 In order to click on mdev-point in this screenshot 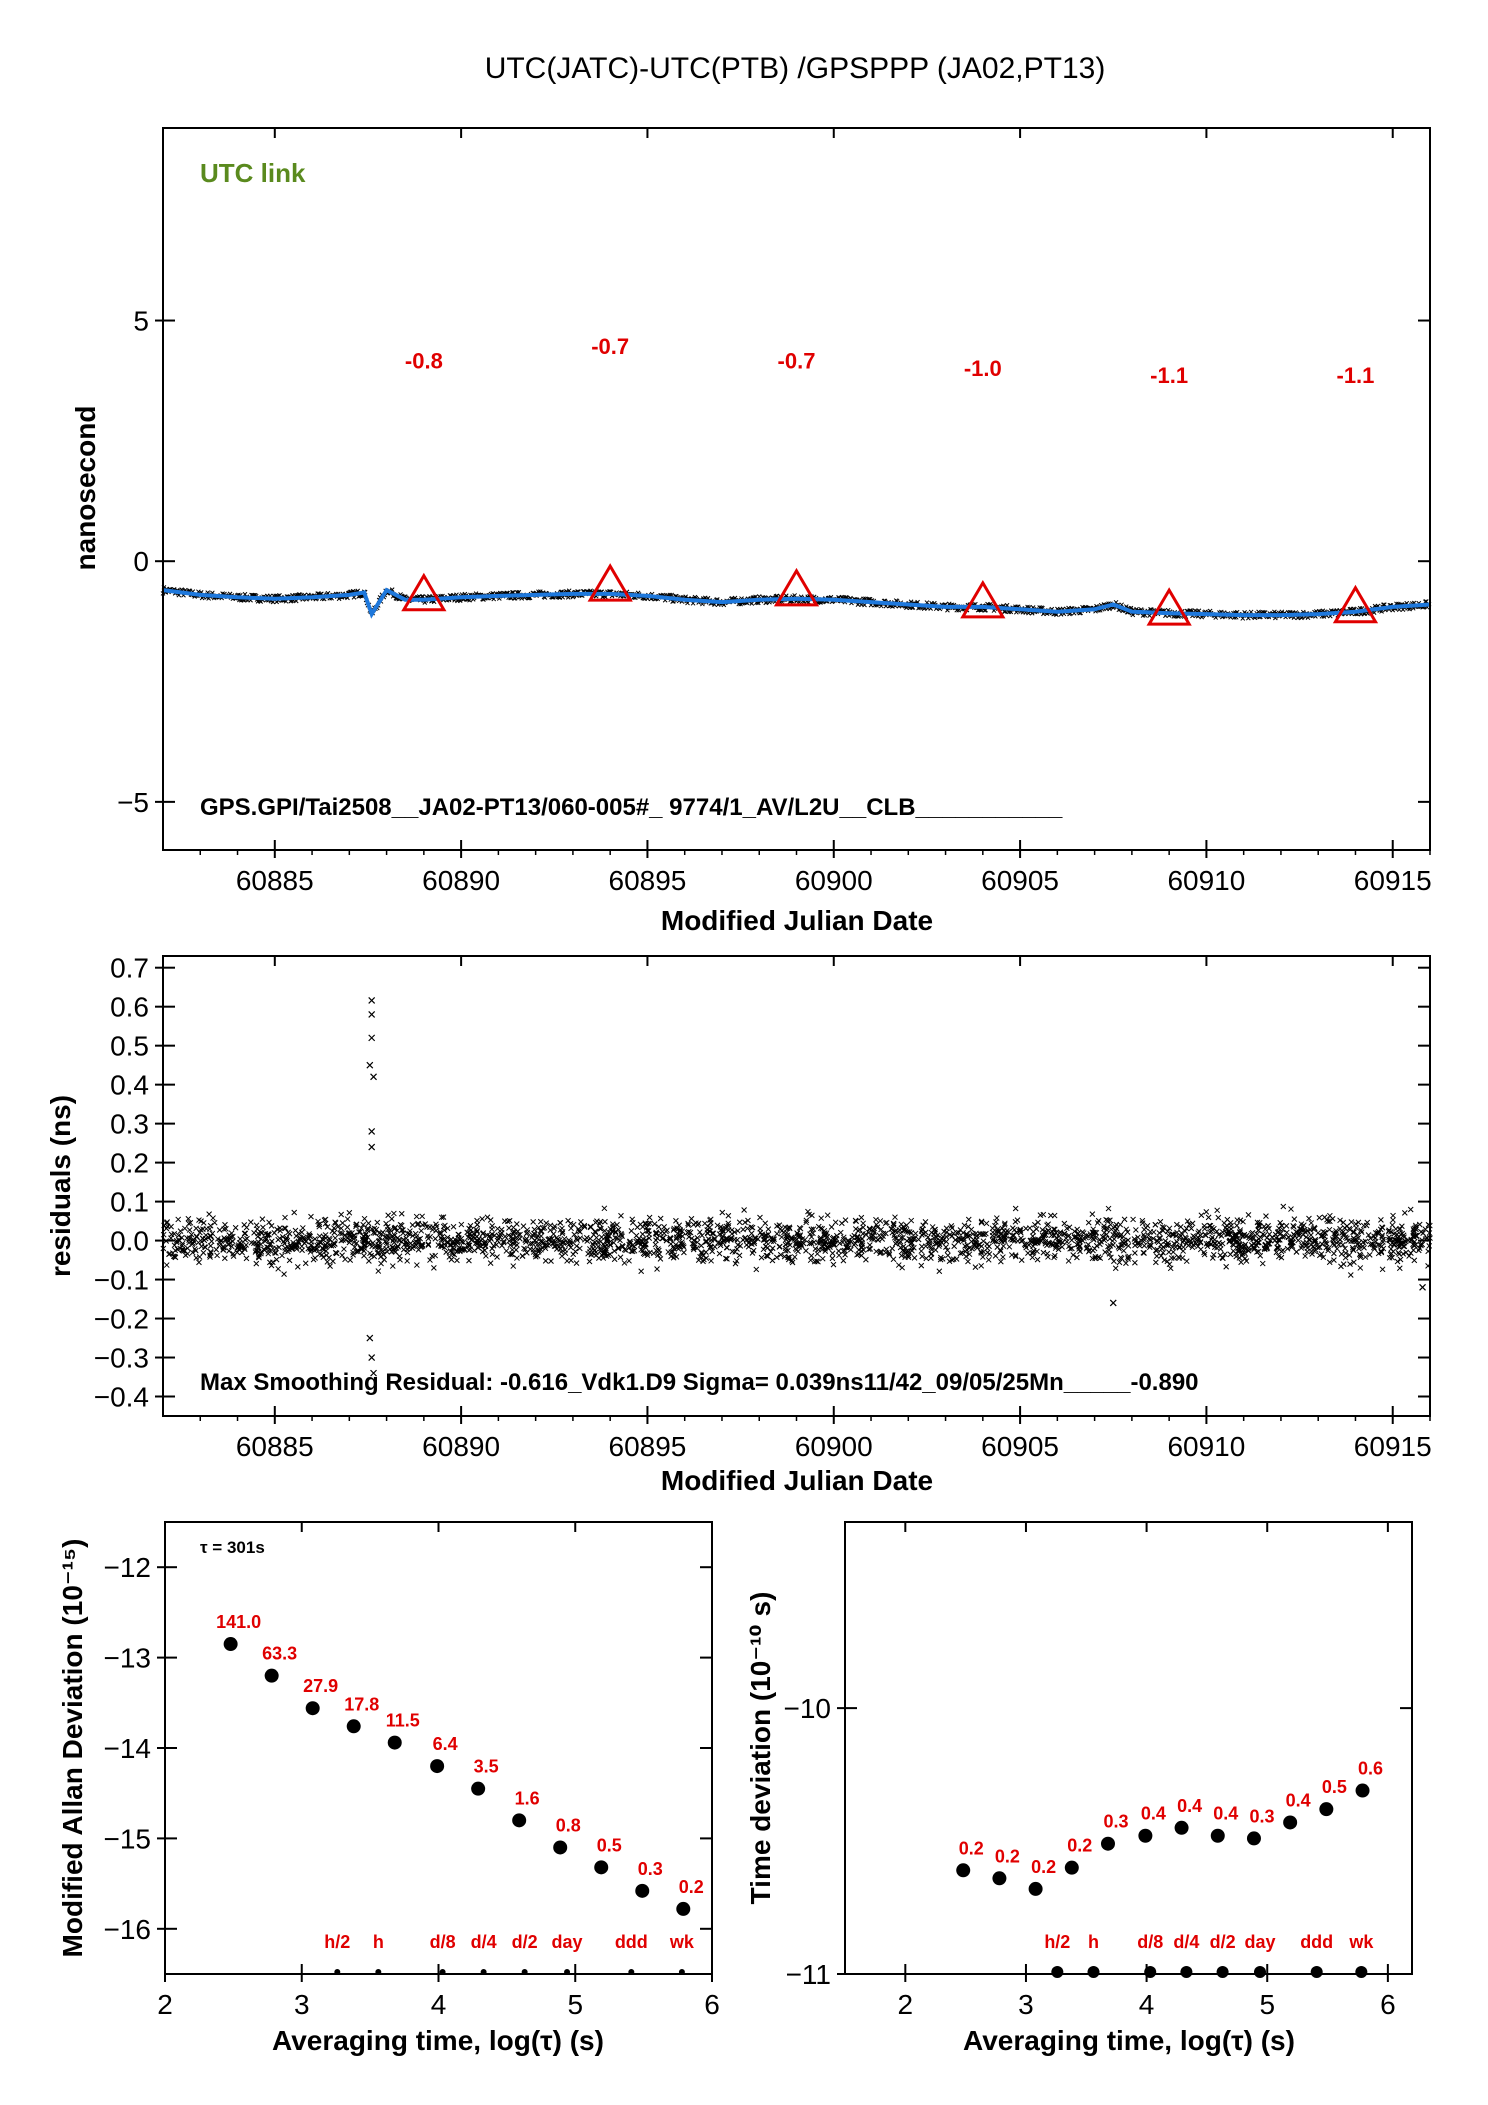, I will do `click(437, 1766)`.